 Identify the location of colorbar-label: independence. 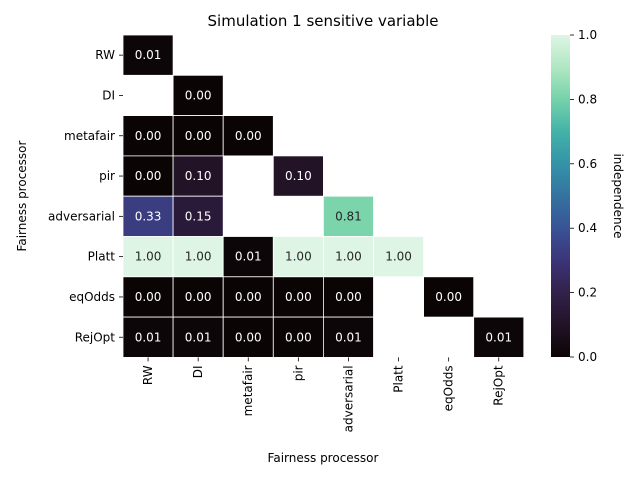
(618, 195).